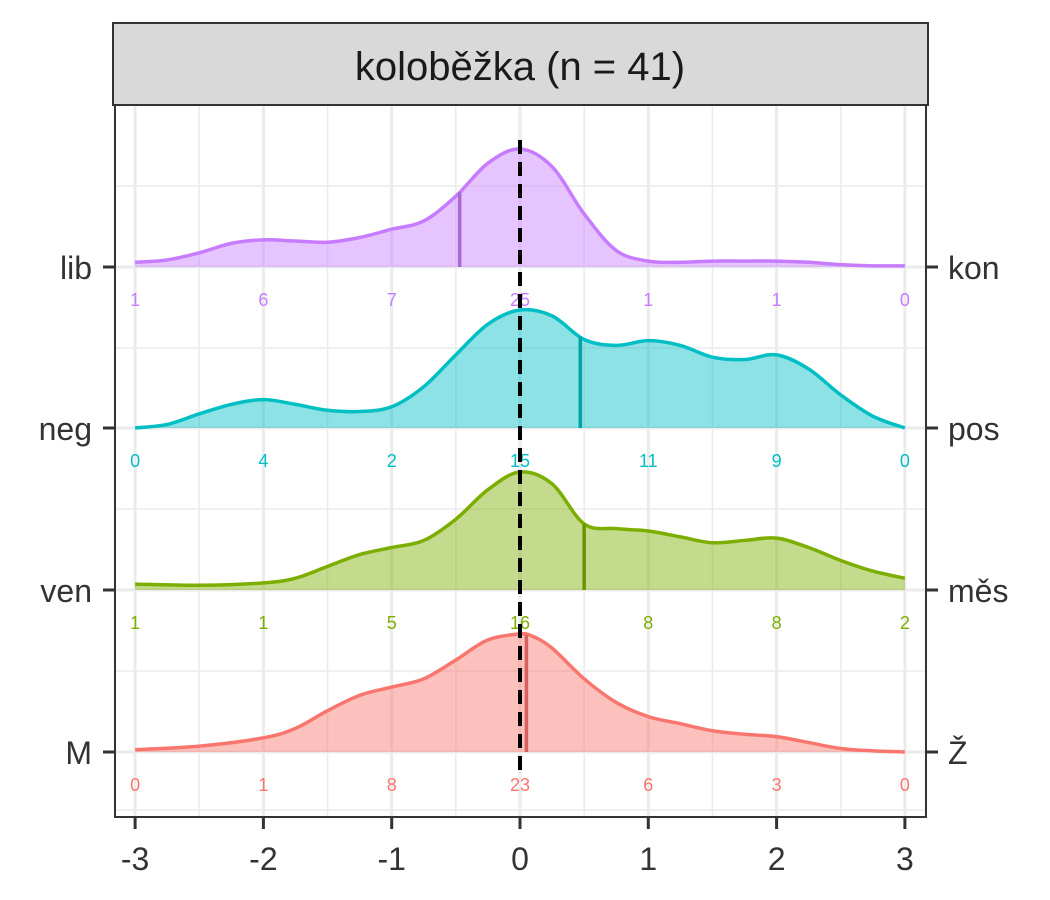 This screenshot has width=1050, height=900. Describe the element at coordinates (520, 67) in the screenshot. I see `strip-title: koloběžka (n = 41)` at that location.